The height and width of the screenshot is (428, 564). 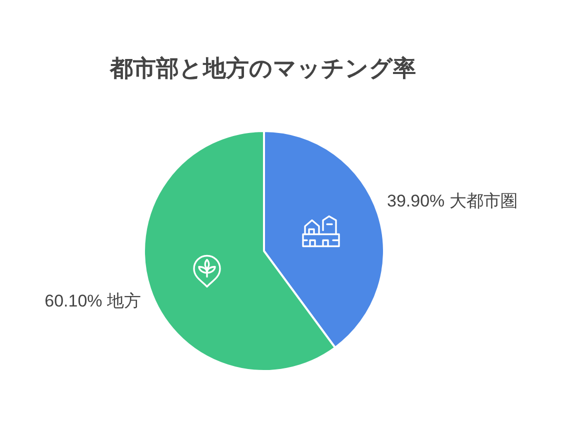 What do you see at coordinates (262, 68) in the screenshot?
I see `chart-title: 都市部と地方のマッチング率` at bounding box center [262, 68].